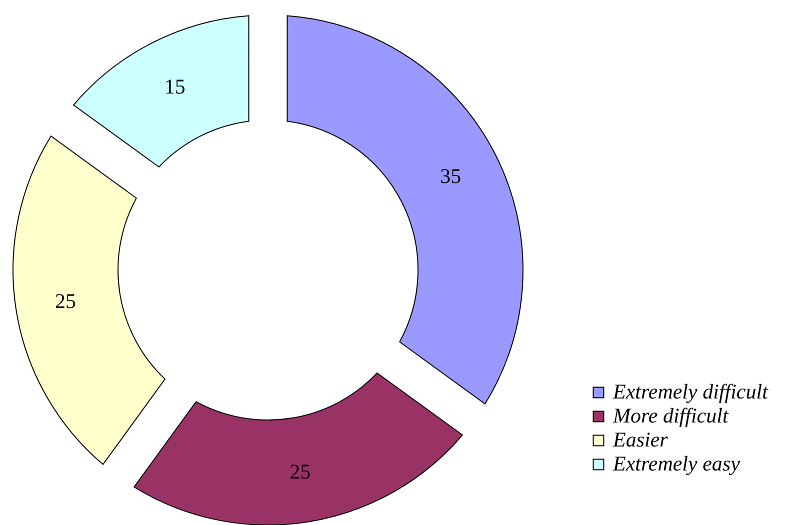 The width and height of the screenshot is (810, 525). What do you see at coordinates (640, 440) in the screenshot?
I see `legend-label: Easier` at bounding box center [640, 440].